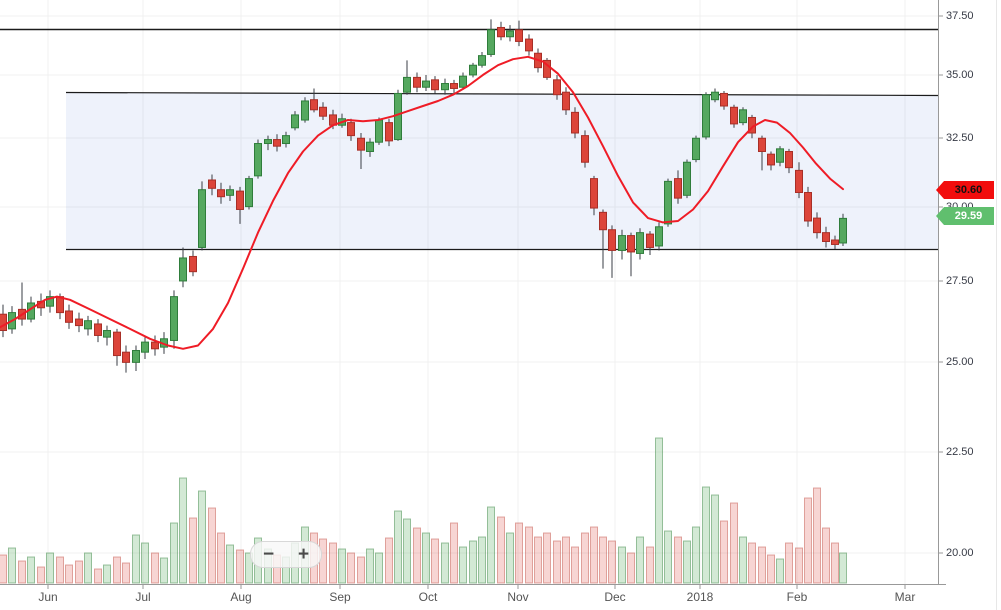  Describe the element at coordinates (241, 597) in the screenshot. I see `time-tick-label: Aug` at that location.